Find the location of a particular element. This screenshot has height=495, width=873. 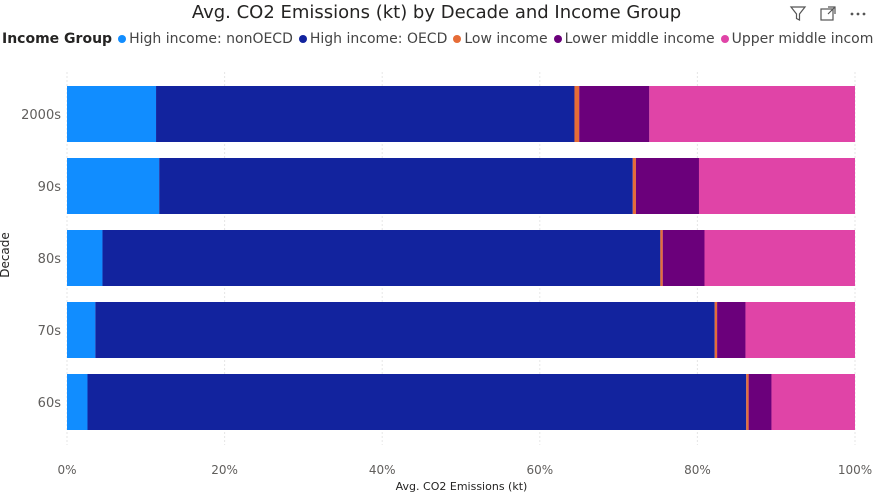

legend-item: Low income is located at coordinates (500, 39).